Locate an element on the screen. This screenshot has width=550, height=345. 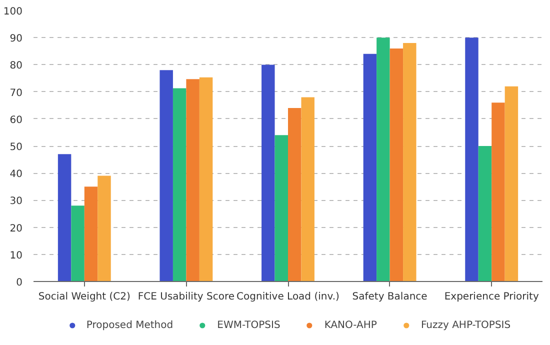
legend-label: Proposed Method is located at coordinates (130, 325).